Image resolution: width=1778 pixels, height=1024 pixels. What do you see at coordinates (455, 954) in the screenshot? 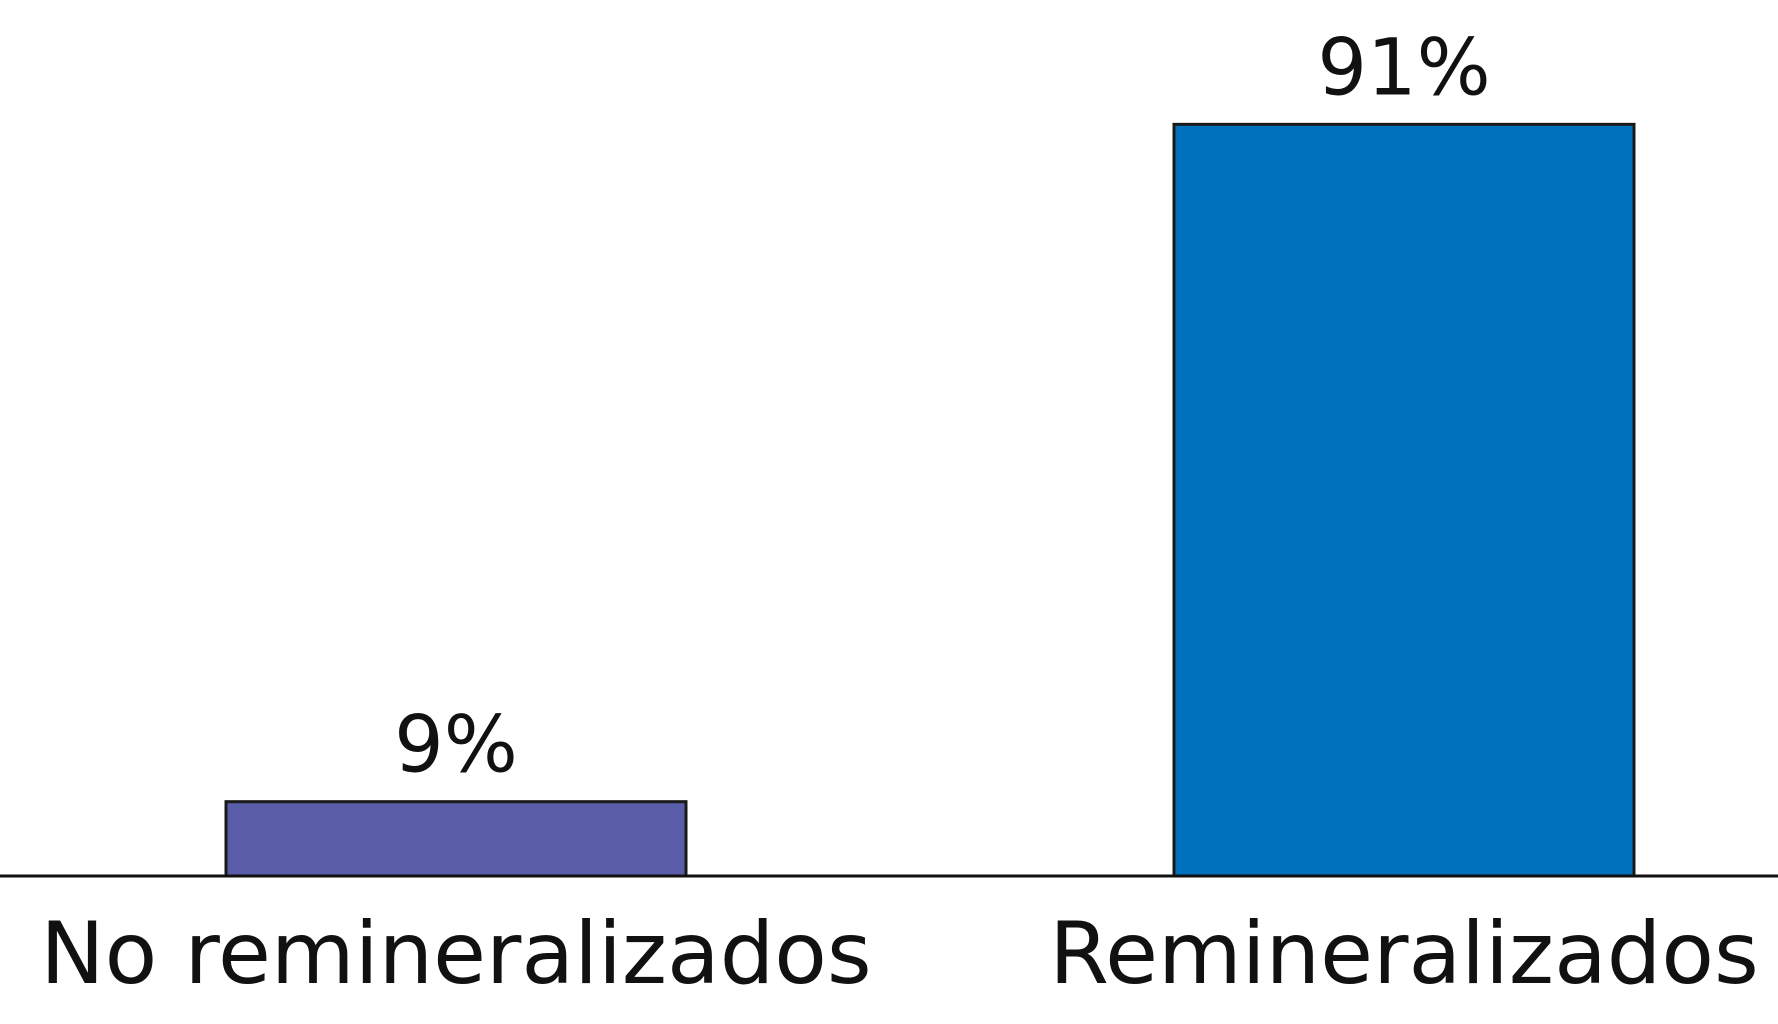
I see `category-label: No remineralizados` at bounding box center [455, 954].